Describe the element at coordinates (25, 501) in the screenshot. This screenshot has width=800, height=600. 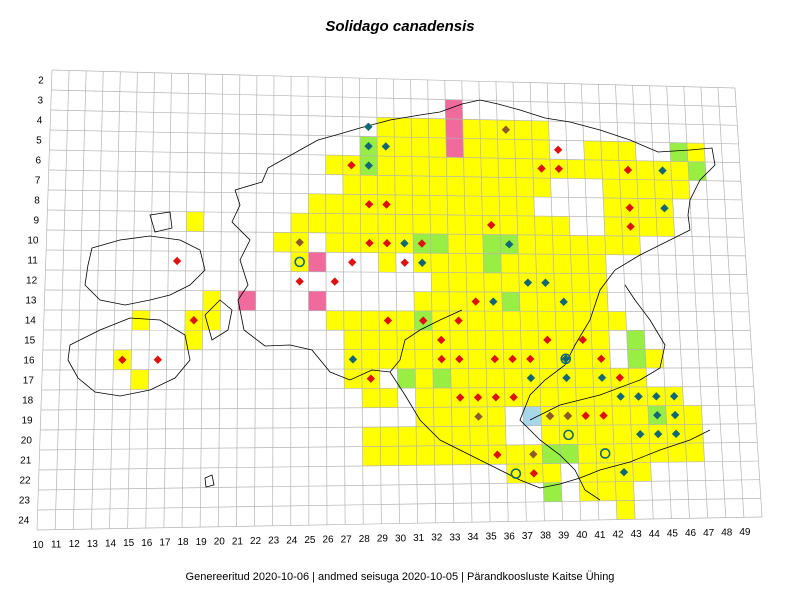
I see `row-label: 23` at that location.